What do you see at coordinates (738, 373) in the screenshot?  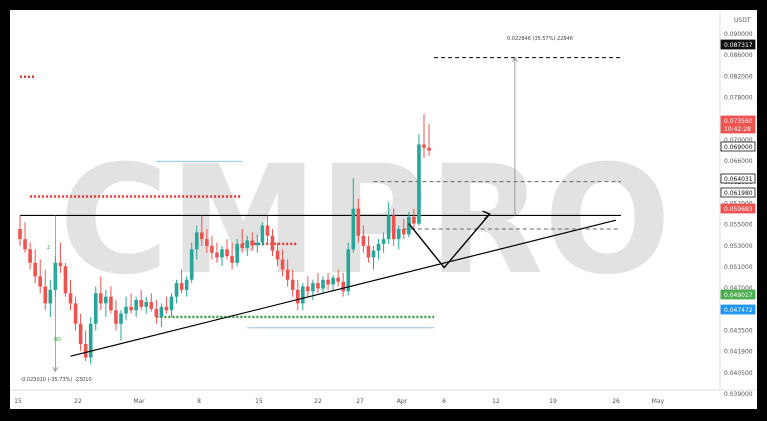 I see `y-tick-label: 0.040500` at bounding box center [738, 373].